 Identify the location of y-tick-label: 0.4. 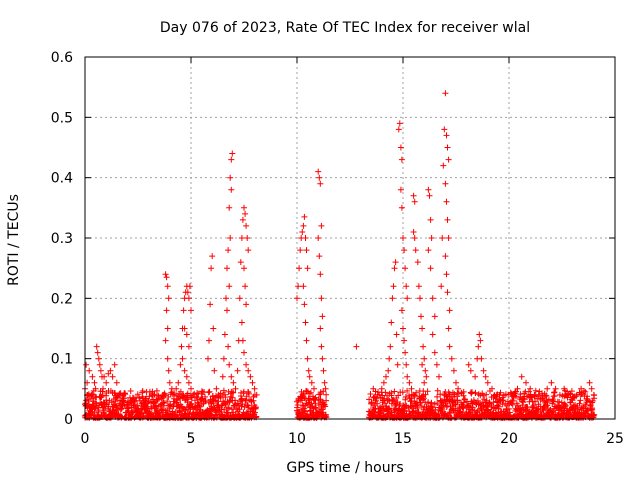
(62, 179).